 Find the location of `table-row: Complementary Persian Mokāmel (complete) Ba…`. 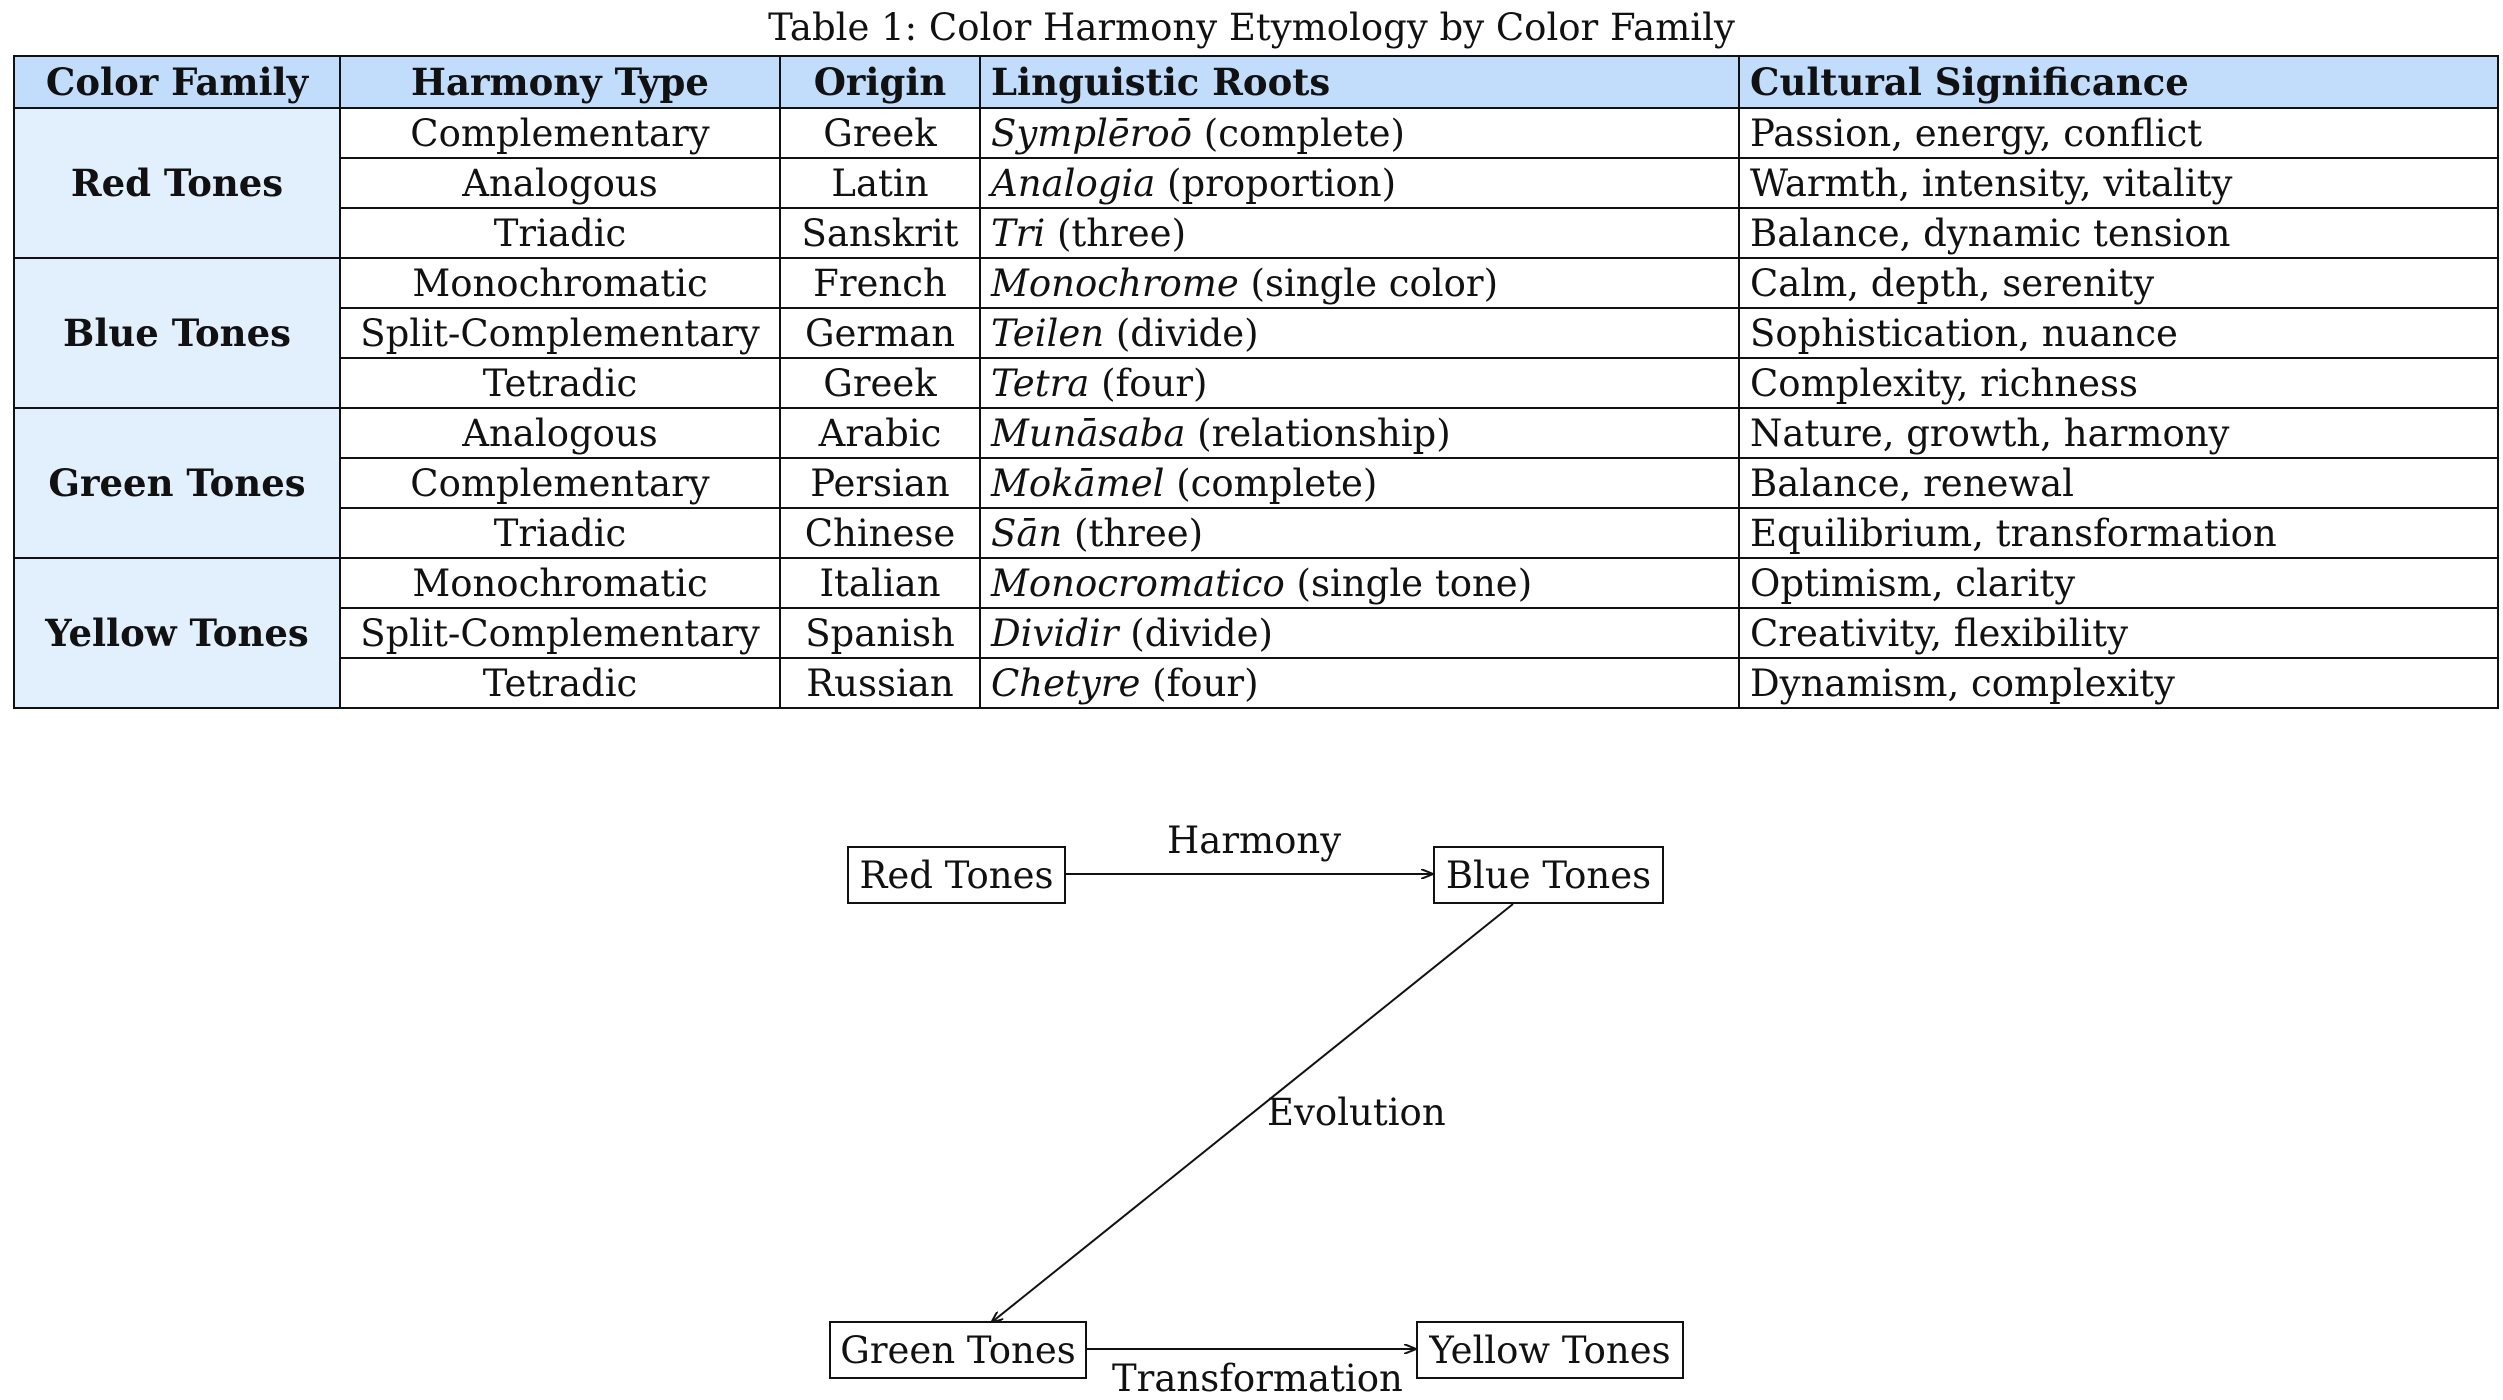

table-row: Complementary Persian Mokāmel (complete) Ba… is located at coordinates (1256, 483).